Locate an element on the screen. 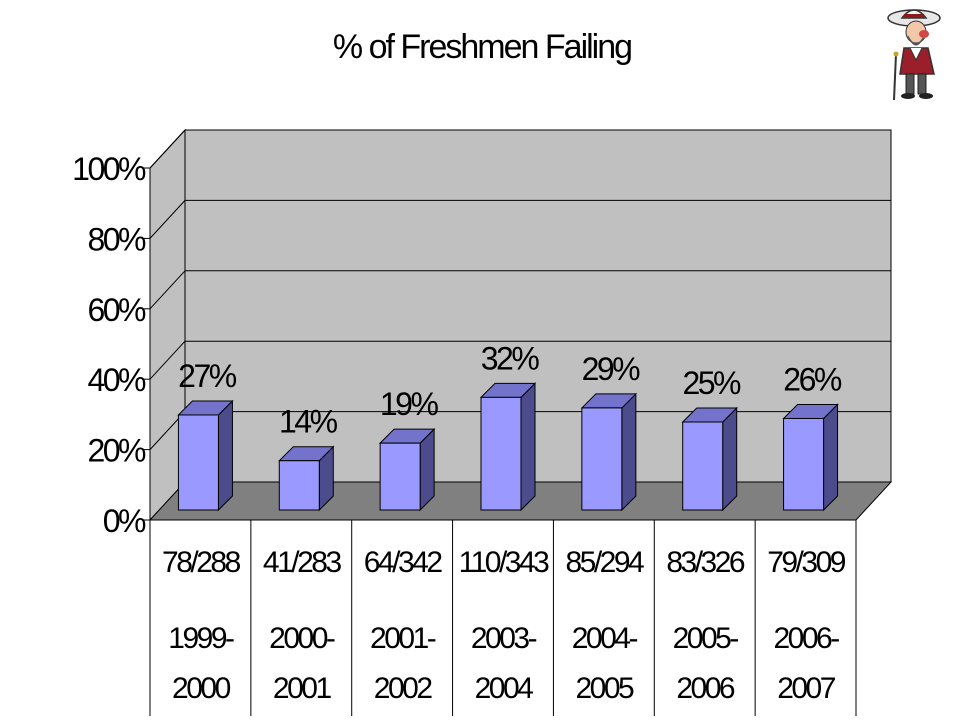  x-tick-label: 2007 is located at coordinates (806, 688).